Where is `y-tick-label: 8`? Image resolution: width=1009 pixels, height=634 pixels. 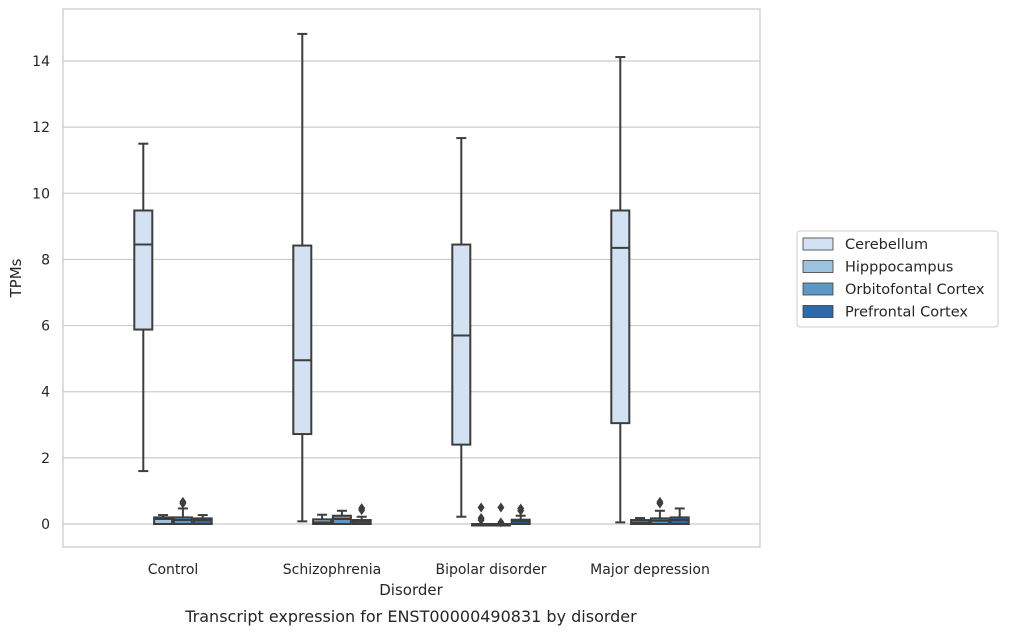 y-tick-label: 8 is located at coordinates (45, 260).